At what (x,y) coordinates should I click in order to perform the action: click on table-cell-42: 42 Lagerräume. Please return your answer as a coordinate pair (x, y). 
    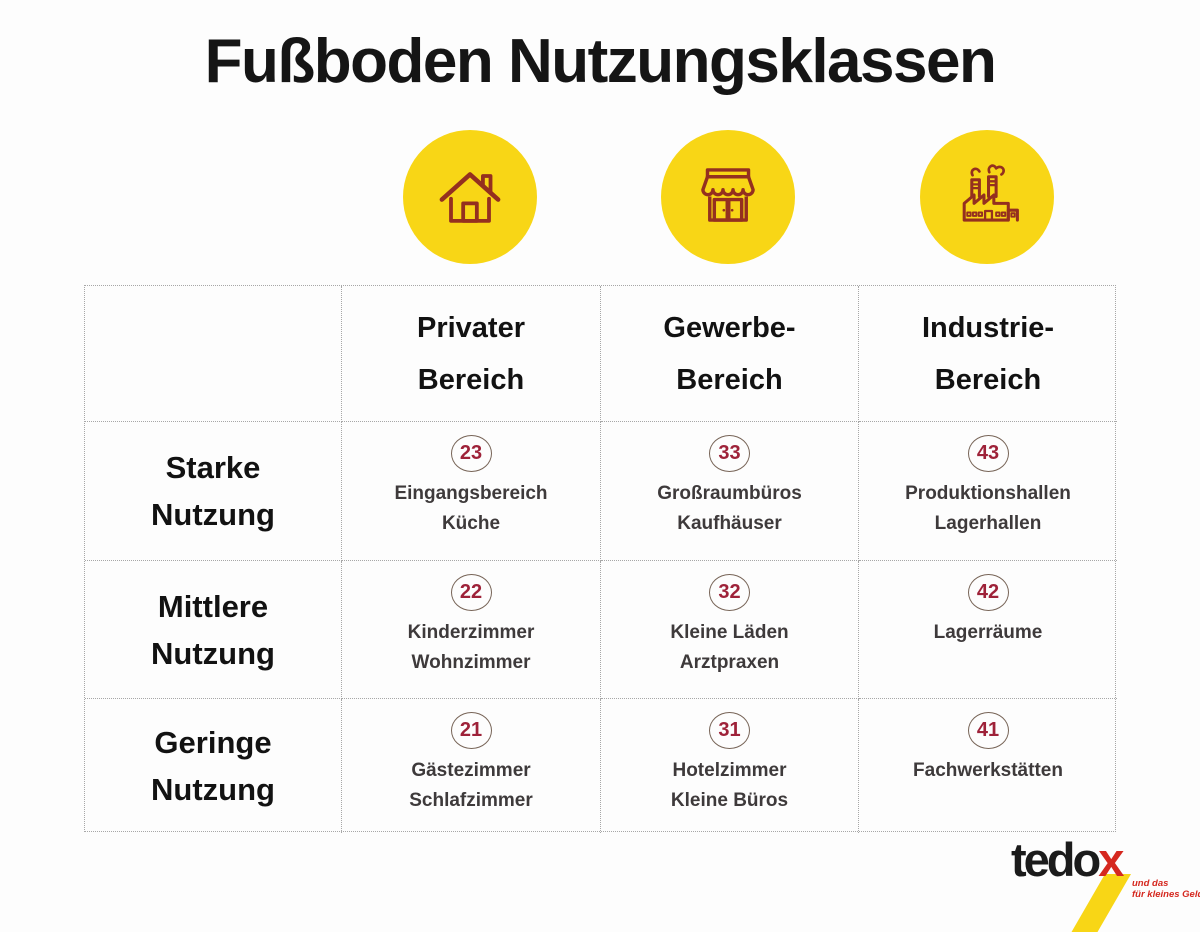
    Looking at the image, I should click on (988, 630).